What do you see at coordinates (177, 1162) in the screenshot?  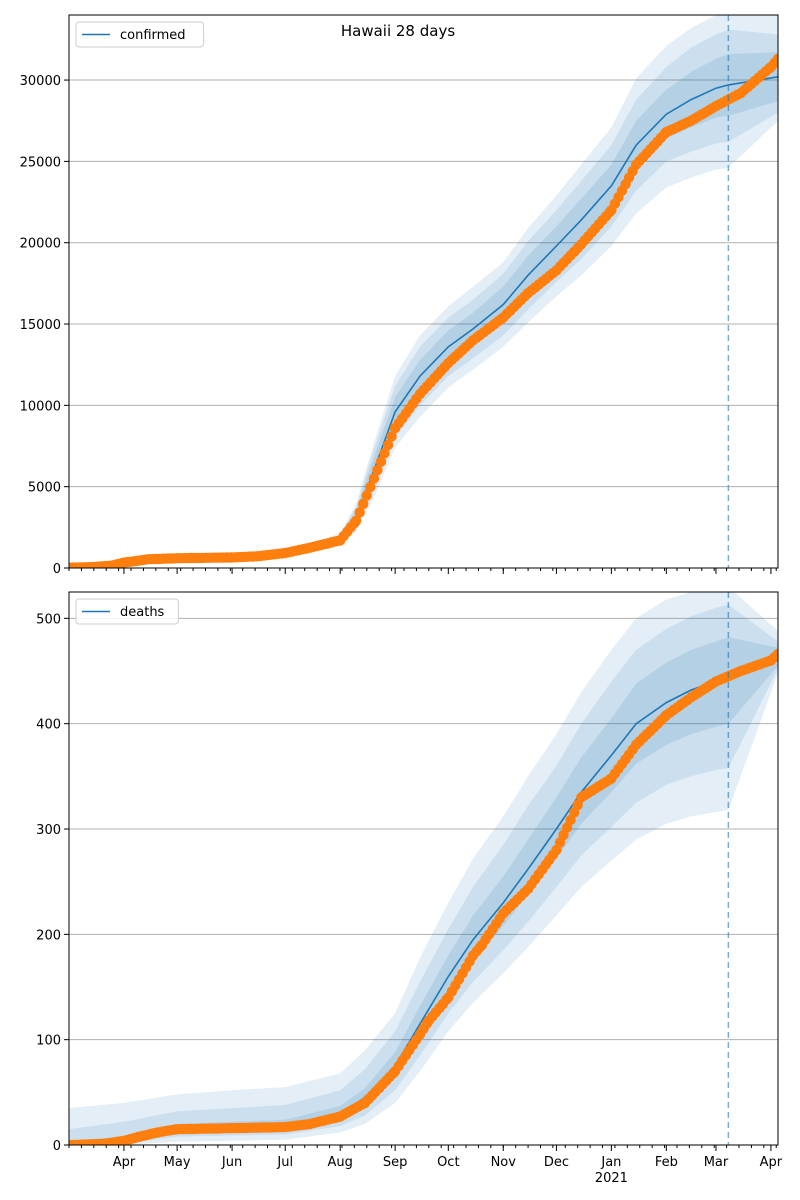 I see `x-tick-label: May` at bounding box center [177, 1162].